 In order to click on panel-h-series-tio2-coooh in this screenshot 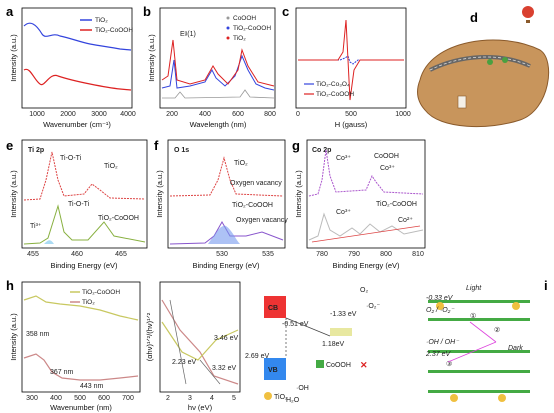, I will do `click(81, 308)`.